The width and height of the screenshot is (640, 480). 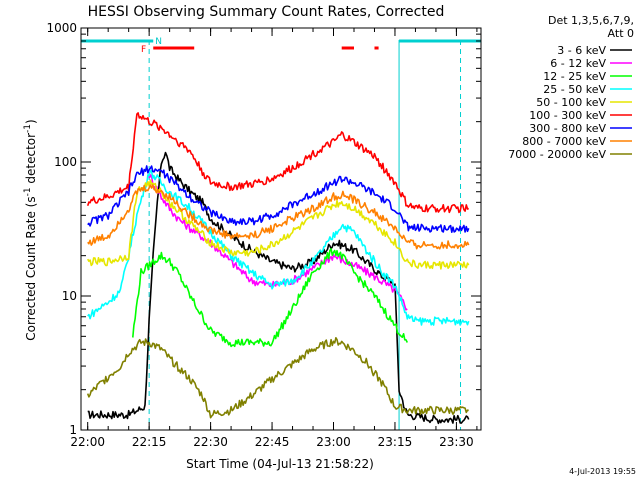 What do you see at coordinates (210, 442) in the screenshot?
I see `x-tick-label: 22:30` at bounding box center [210, 442].